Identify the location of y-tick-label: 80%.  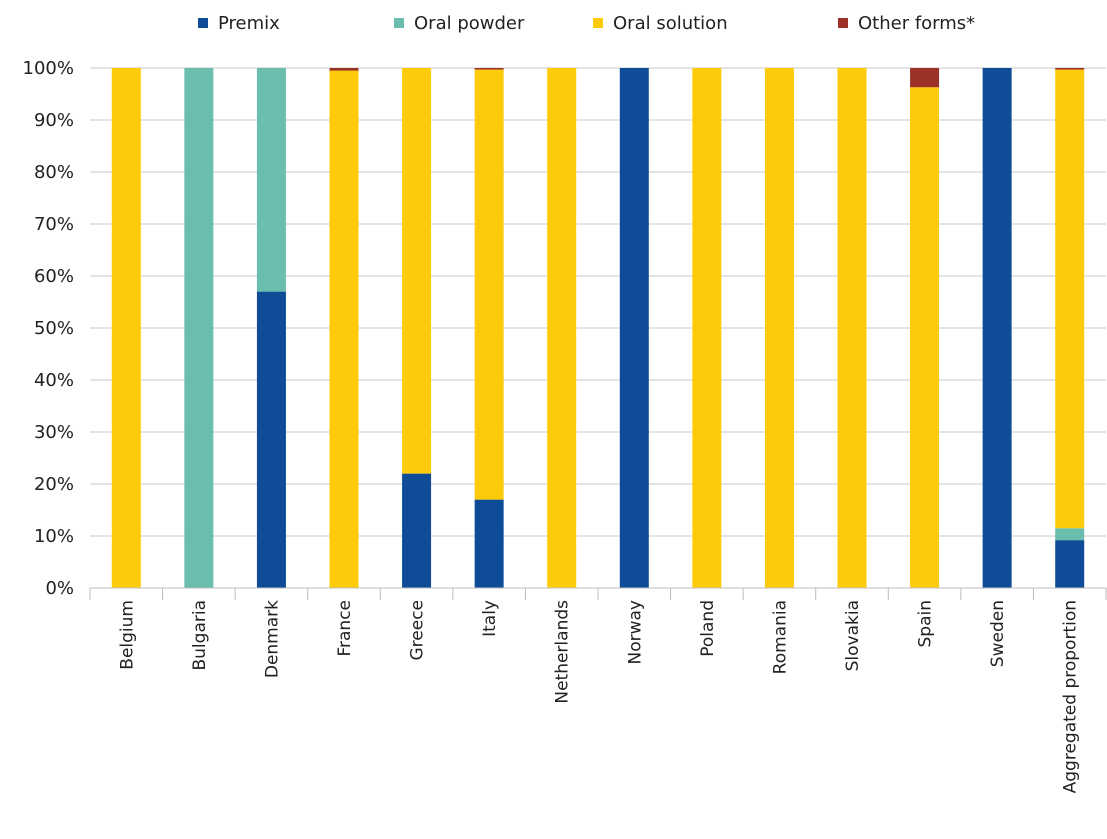
(54, 172).